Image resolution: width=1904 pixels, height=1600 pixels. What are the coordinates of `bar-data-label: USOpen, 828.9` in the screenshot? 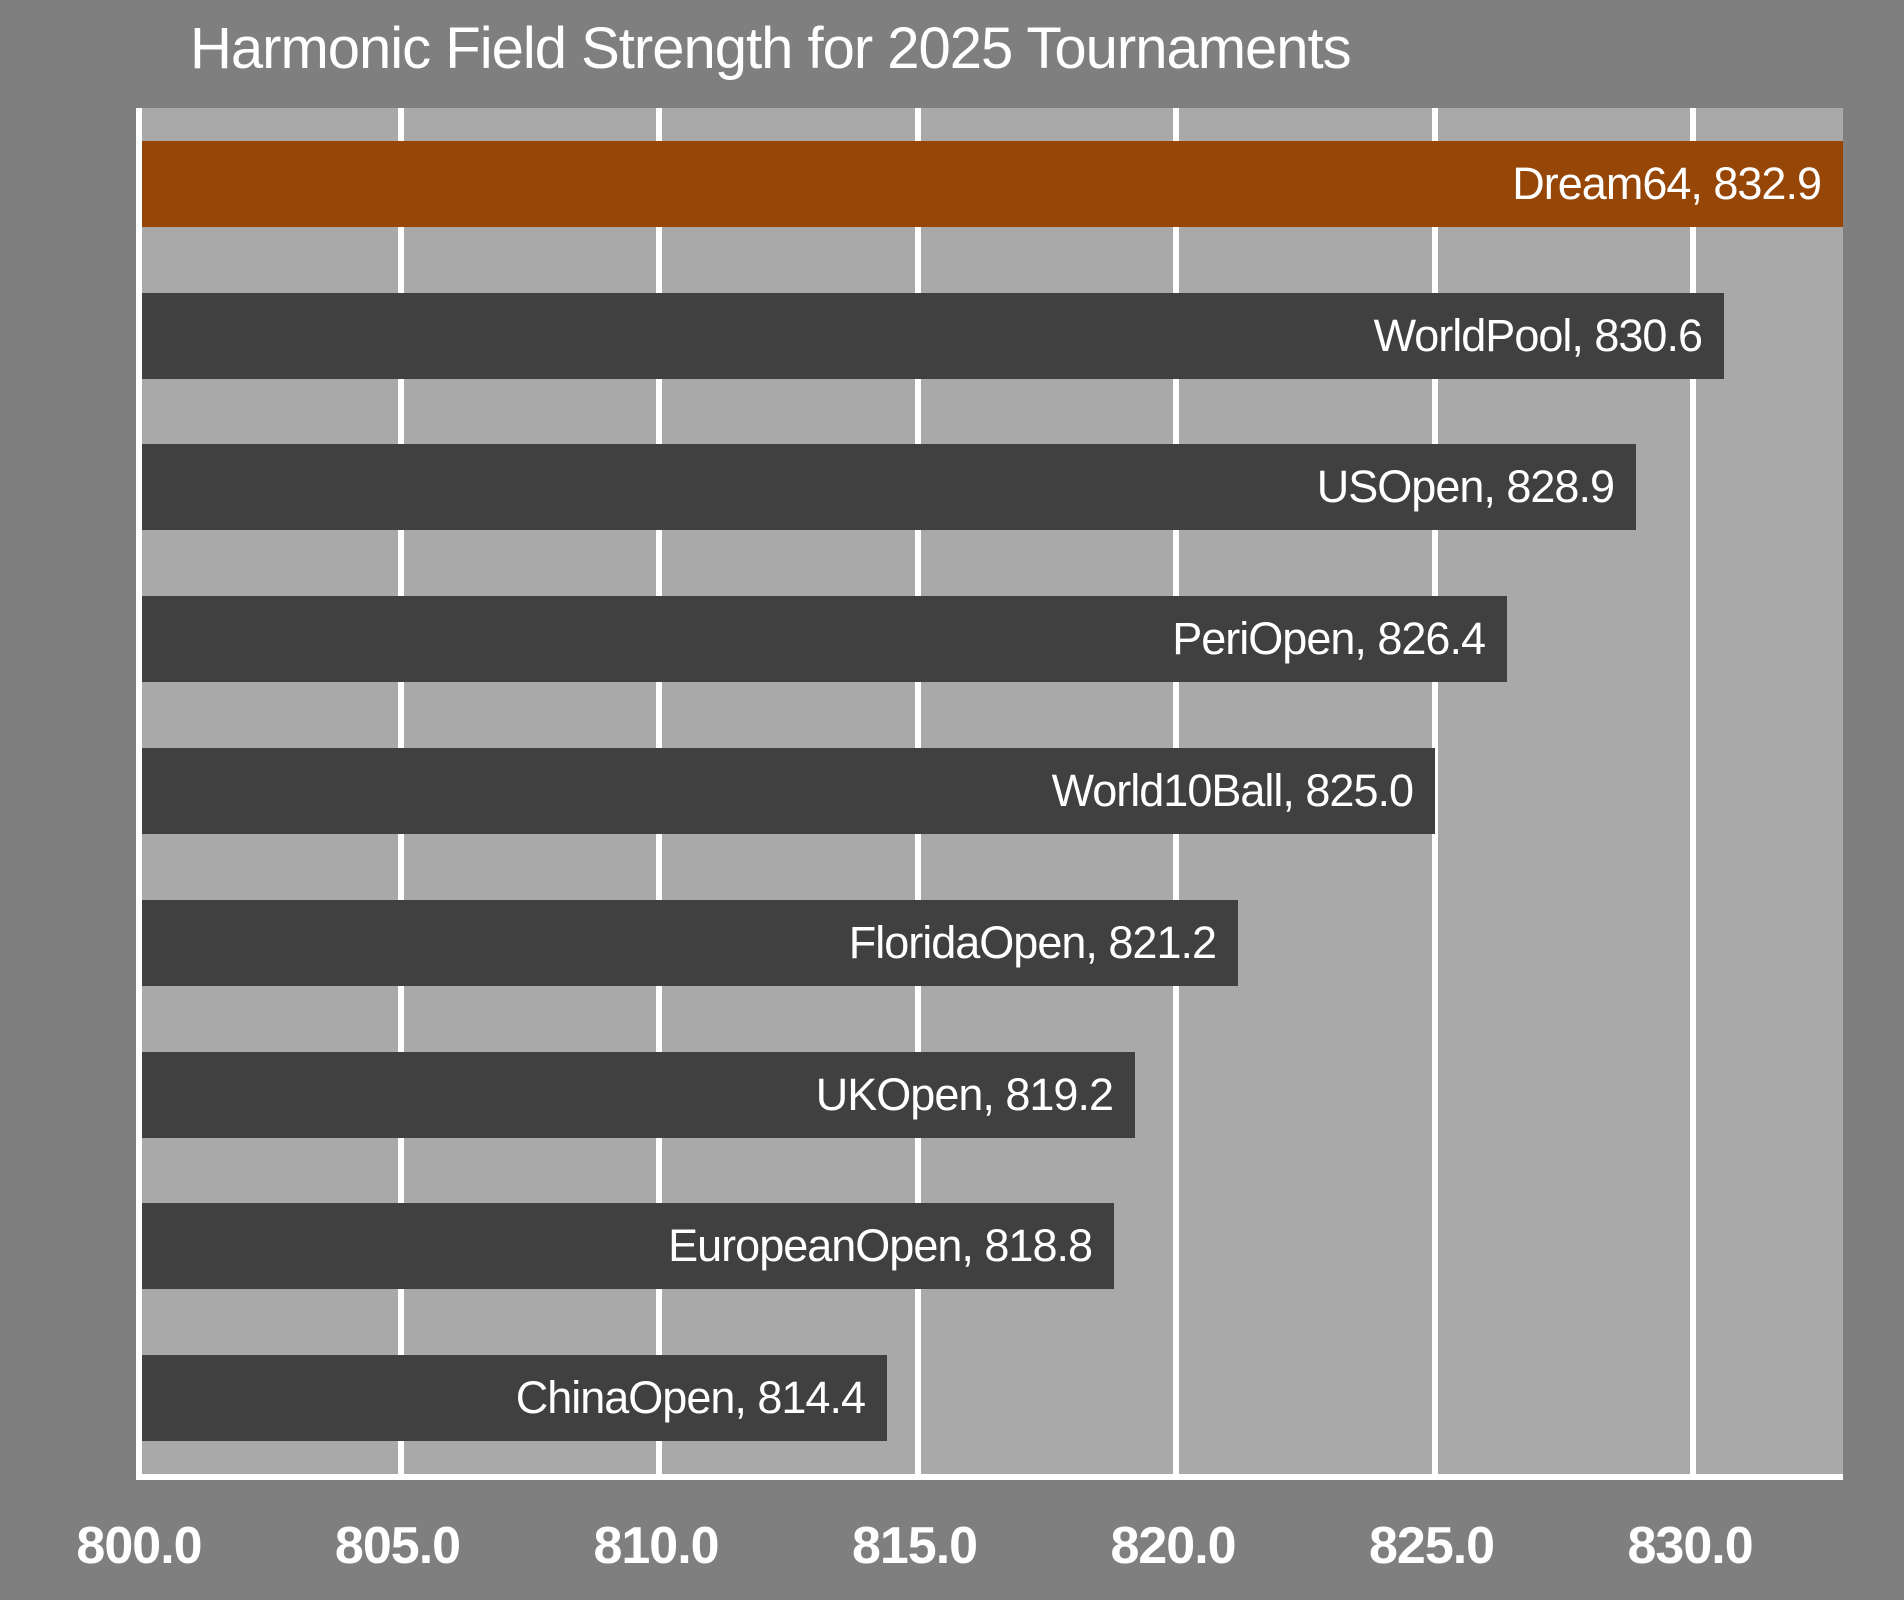 It's located at (1465, 486).